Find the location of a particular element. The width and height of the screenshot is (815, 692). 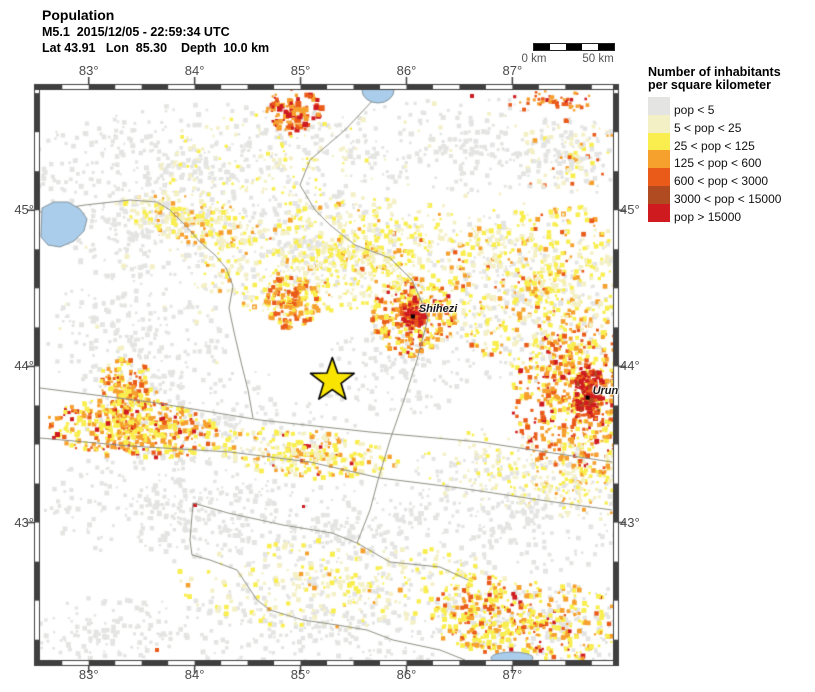

axis-label-right-45: 45° is located at coordinates (630, 210).